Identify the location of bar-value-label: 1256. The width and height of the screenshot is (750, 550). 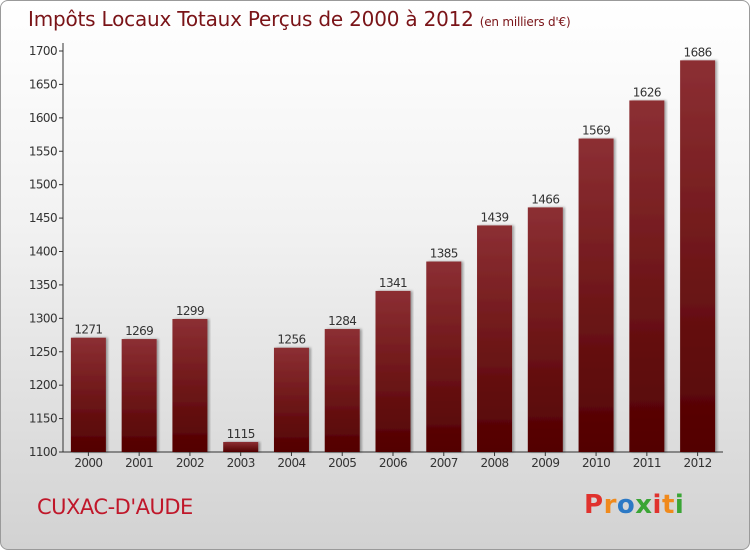
(291, 340).